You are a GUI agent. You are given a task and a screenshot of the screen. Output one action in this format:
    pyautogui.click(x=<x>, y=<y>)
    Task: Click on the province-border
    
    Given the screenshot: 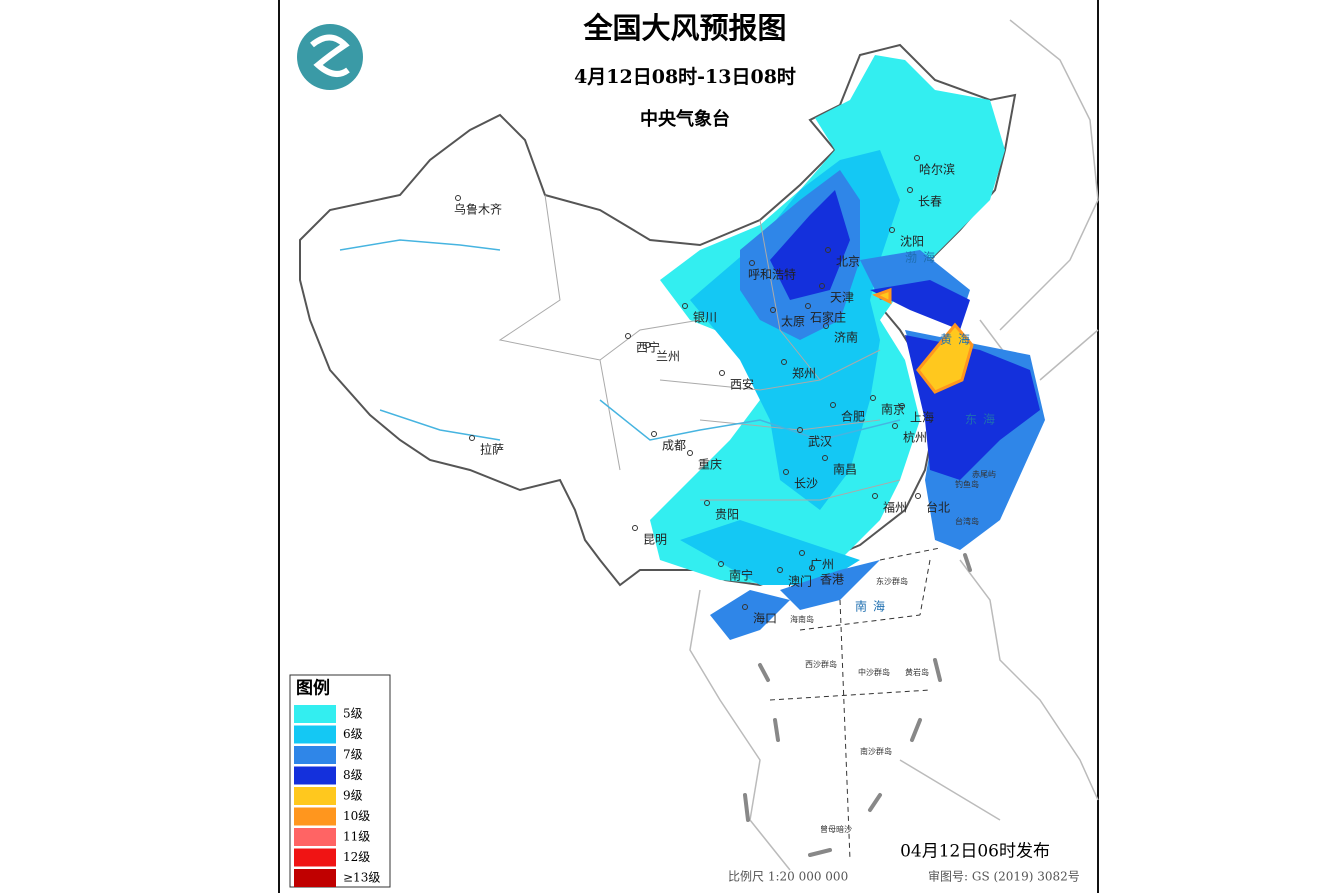 What is the action you would take?
    pyautogui.click(x=699, y=347)
    